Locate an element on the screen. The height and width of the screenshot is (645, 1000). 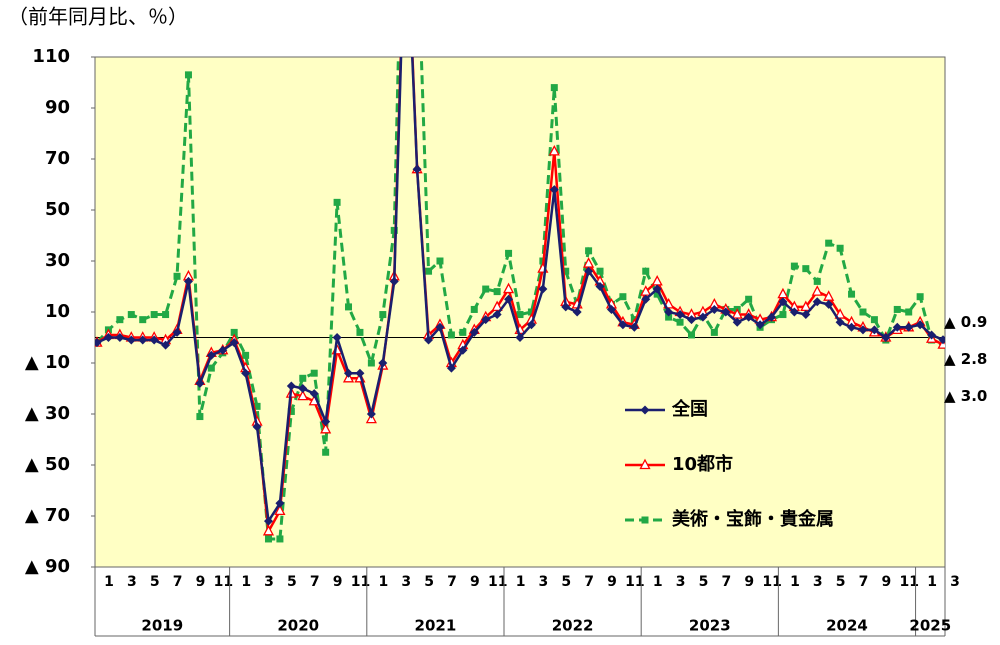
legend-label: 10都市 is located at coordinates (702, 464).